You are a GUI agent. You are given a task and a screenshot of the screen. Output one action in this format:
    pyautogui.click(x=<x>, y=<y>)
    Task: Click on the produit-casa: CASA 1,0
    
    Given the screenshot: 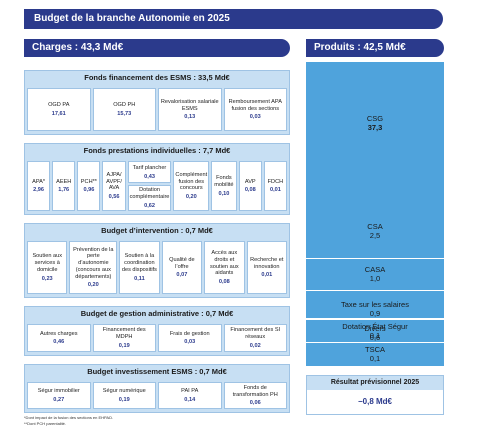 What is the action you would take?
    pyautogui.click(x=375, y=274)
    